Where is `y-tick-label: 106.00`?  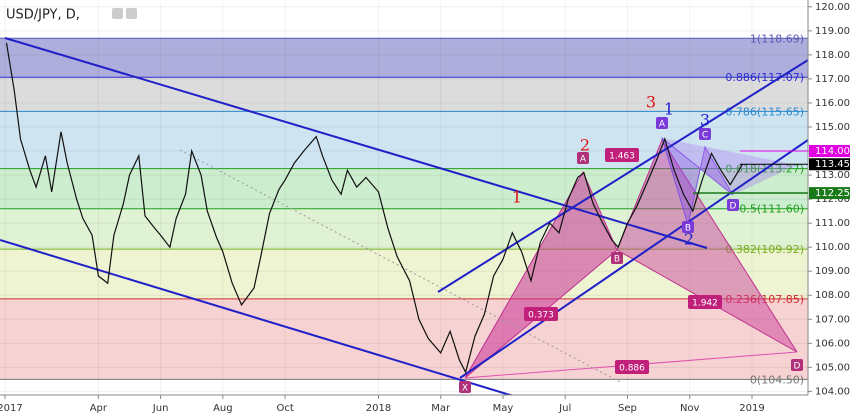
y-tick-label: 106.00 is located at coordinates (832, 343).